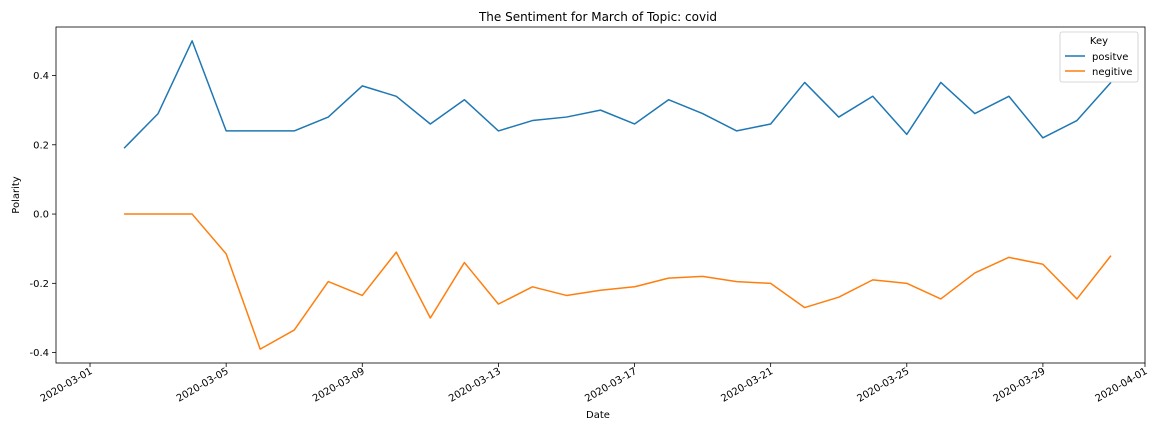  I want to click on x-tick-label: 2020-03-05, so click(203, 385).